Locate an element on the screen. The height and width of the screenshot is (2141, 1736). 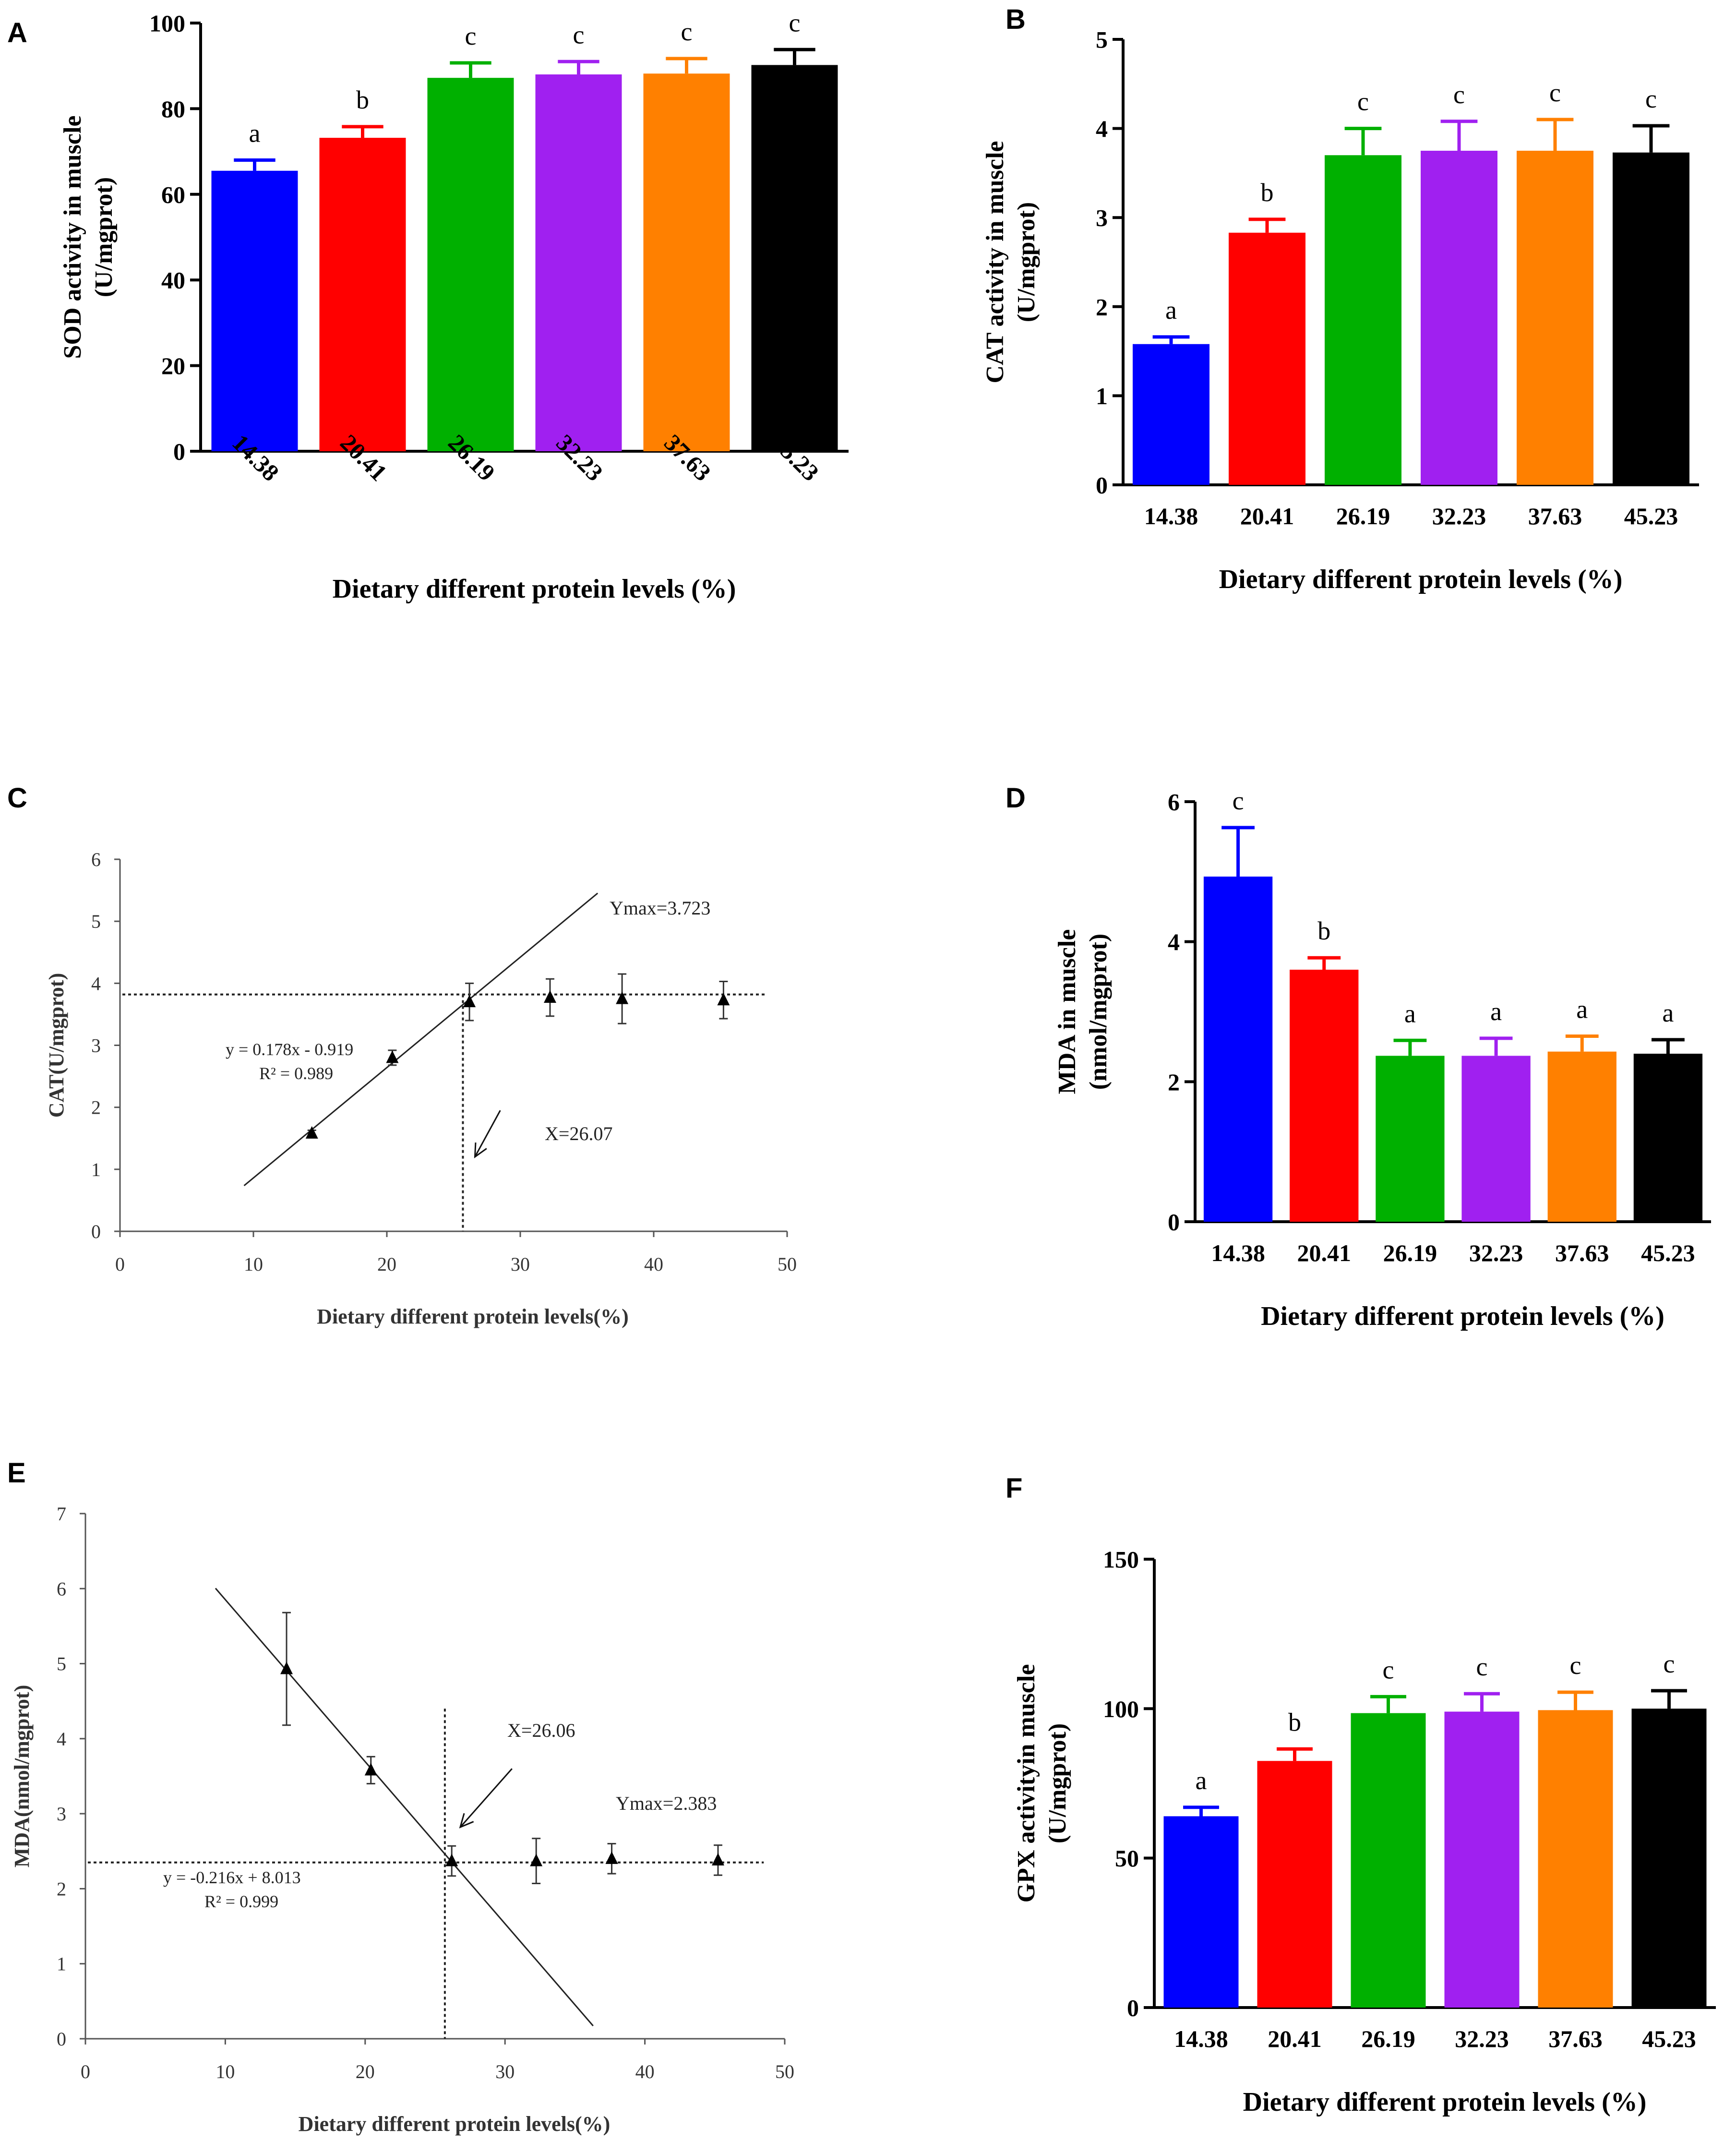
ymax-annotation: Ymax=2.383 is located at coordinates (666, 1803).